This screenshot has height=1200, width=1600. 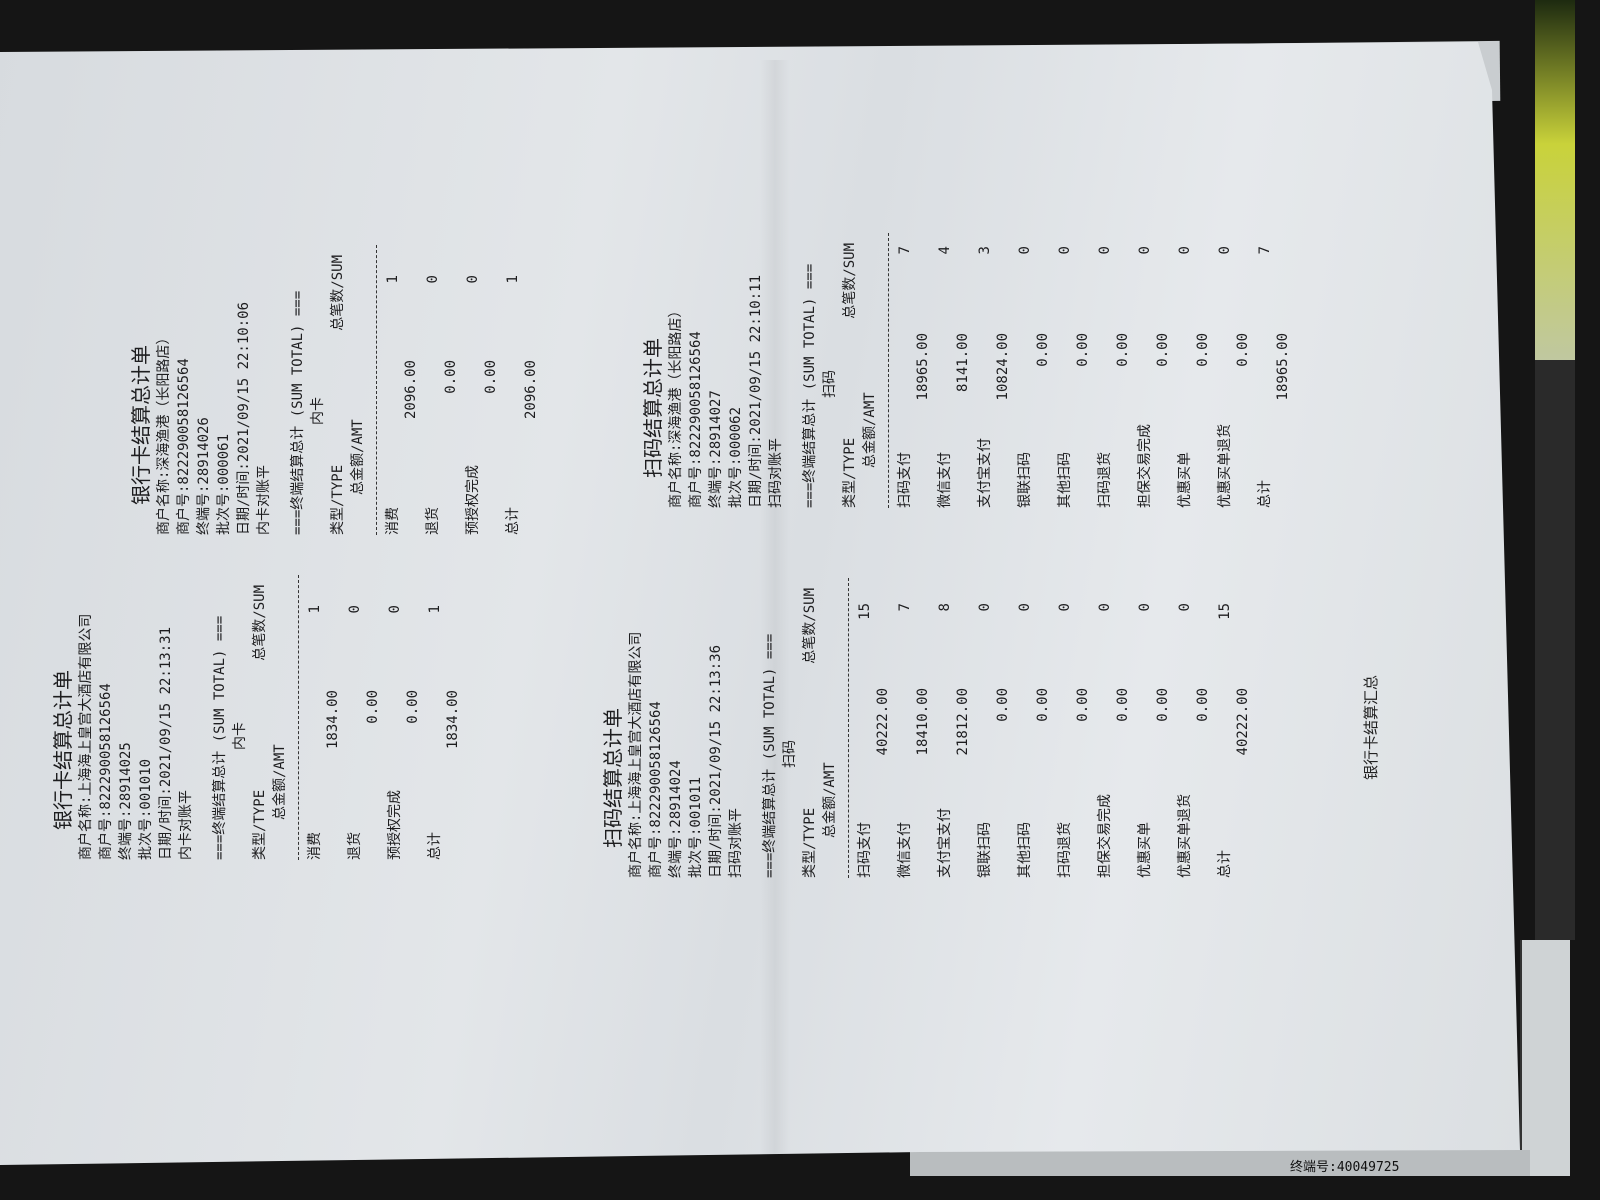 What do you see at coordinates (445, 717) in the screenshot?
I see `total-row: 总计 1834.00 1` at bounding box center [445, 717].